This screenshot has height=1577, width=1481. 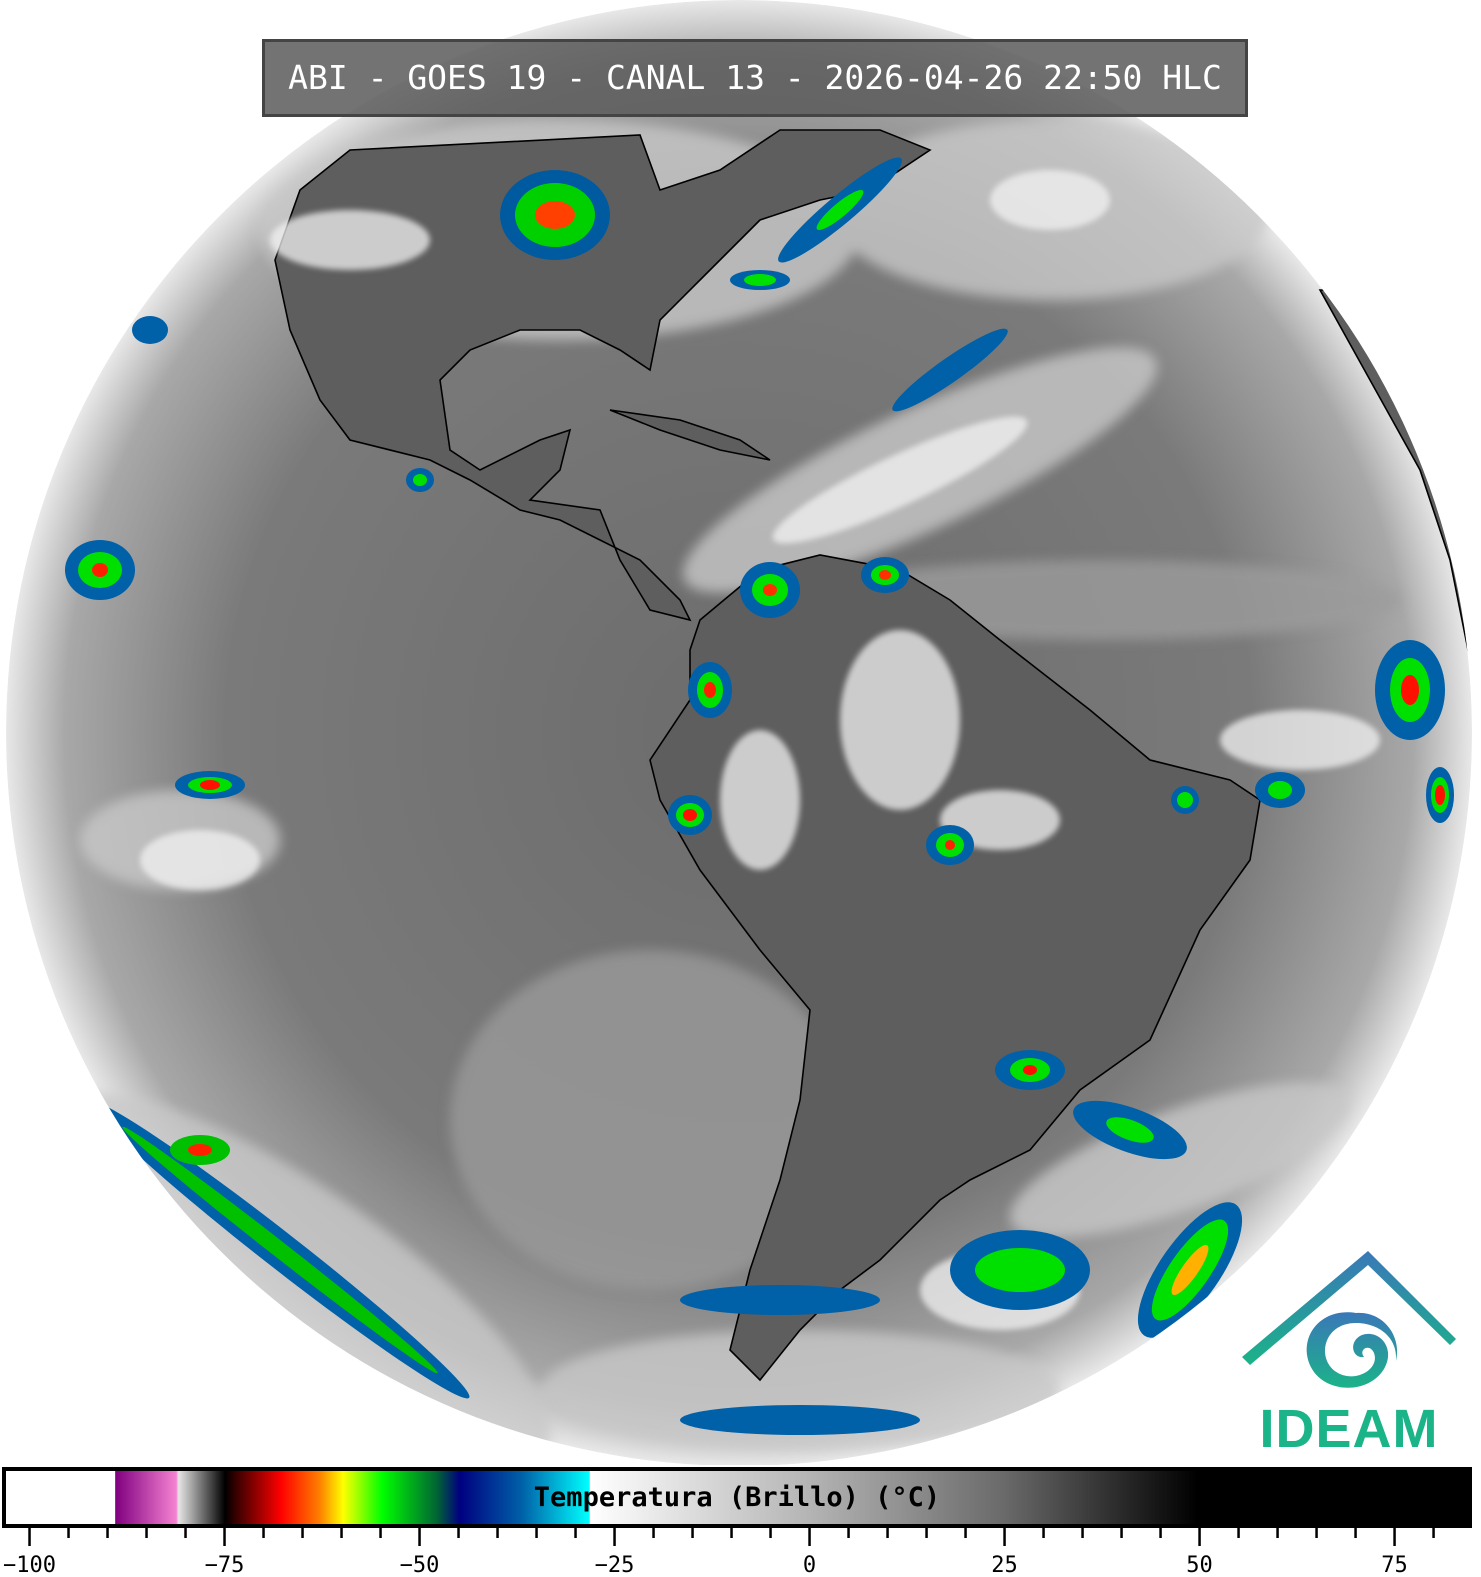 I want to click on temperature-colorbar: Temperatura (Brillo) (°C), so click(x=737, y=1497).